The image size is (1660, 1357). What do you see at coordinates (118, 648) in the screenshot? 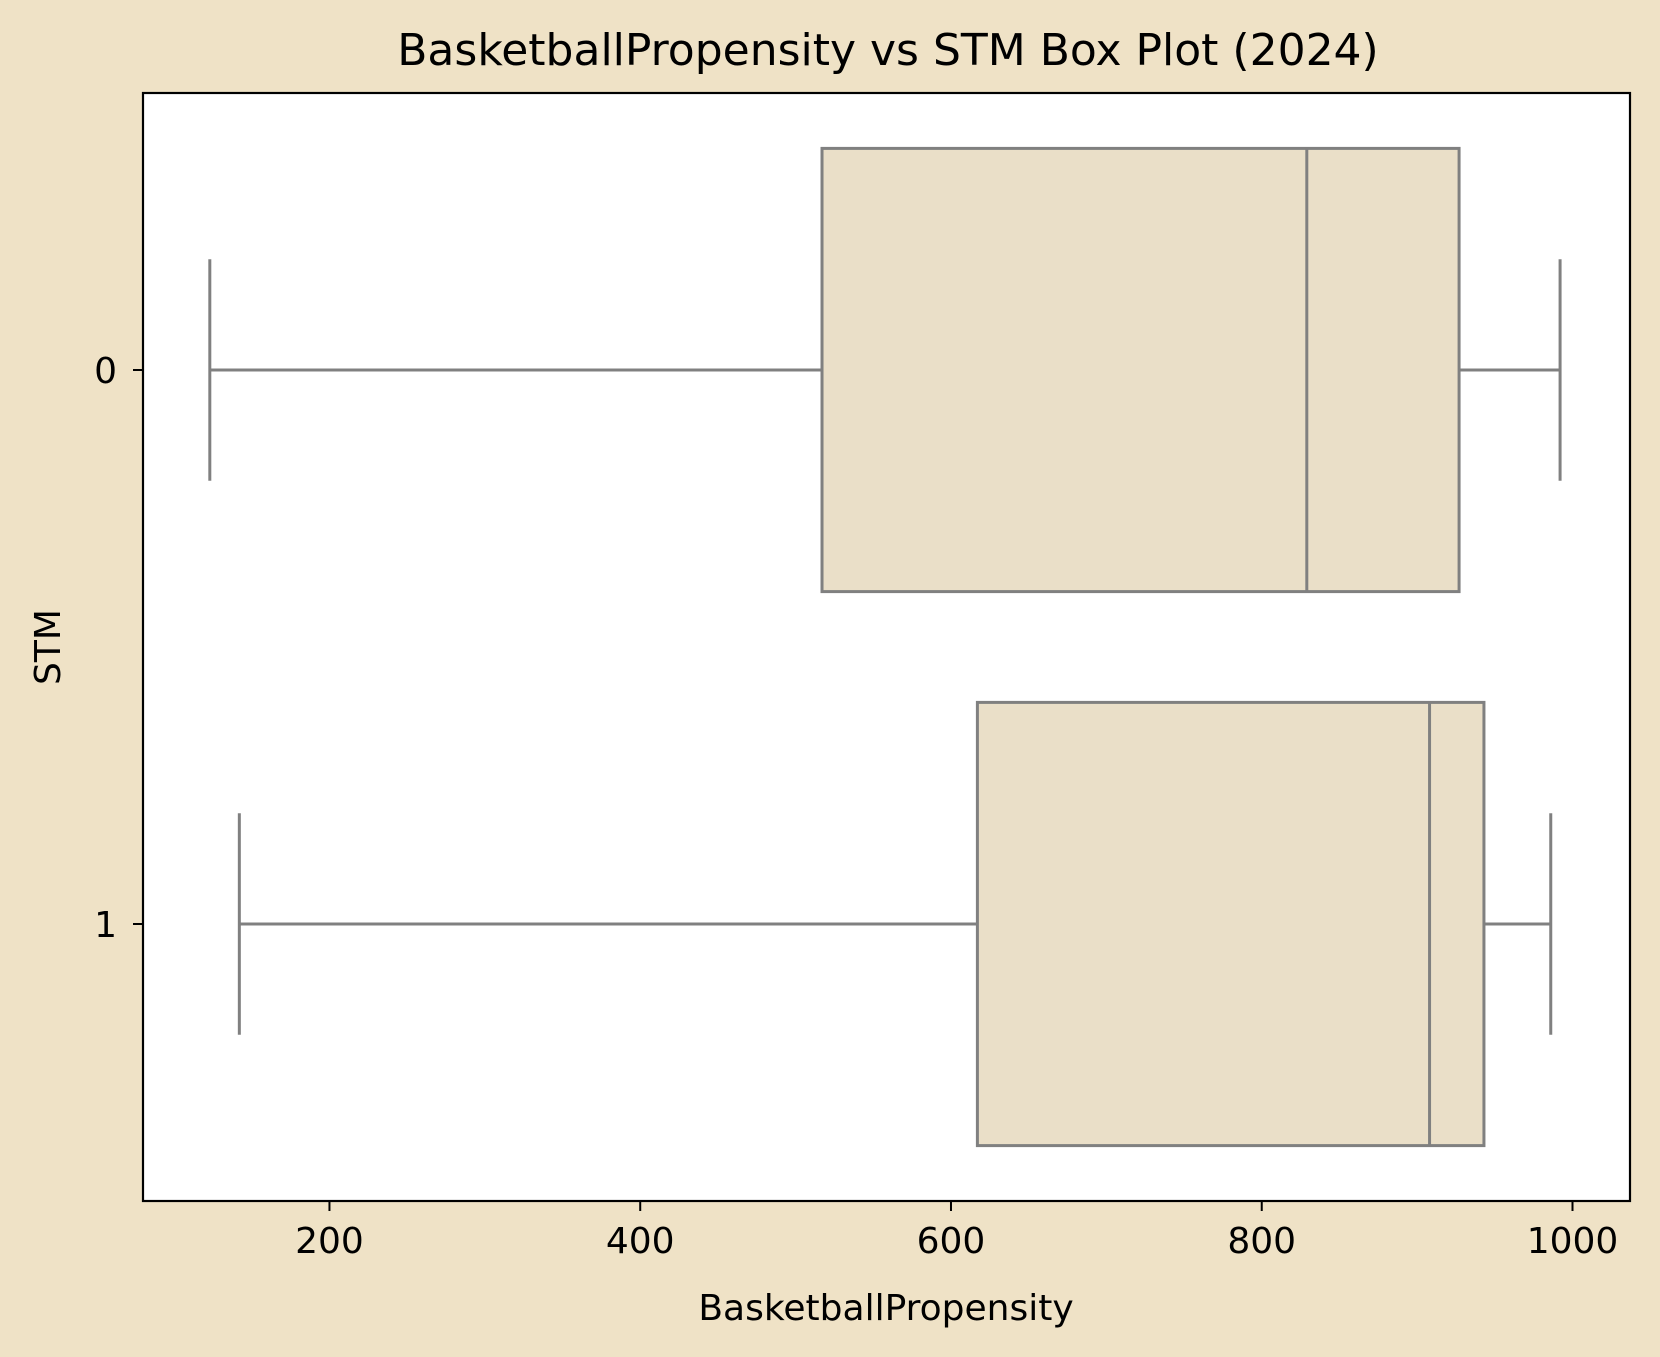
I see `y-axis-ticks: 01` at bounding box center [118, 648].